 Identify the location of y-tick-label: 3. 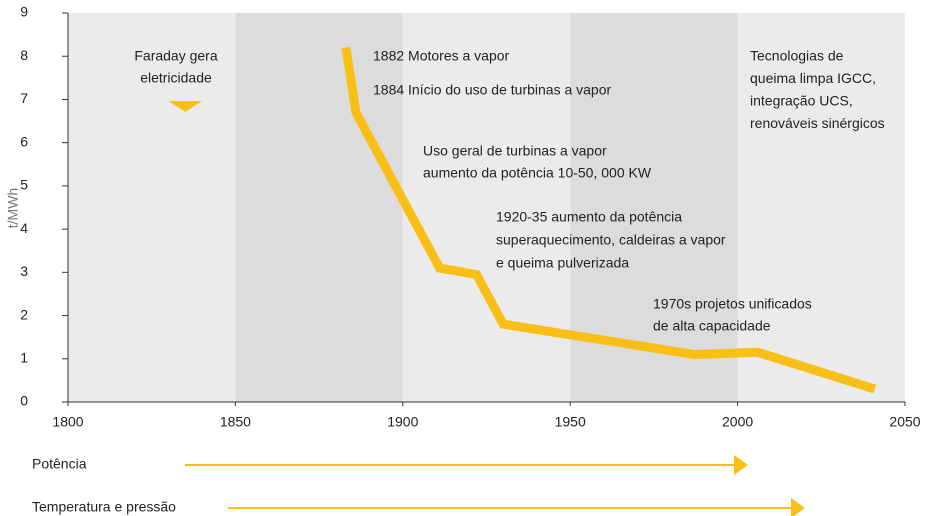
(24, 271).